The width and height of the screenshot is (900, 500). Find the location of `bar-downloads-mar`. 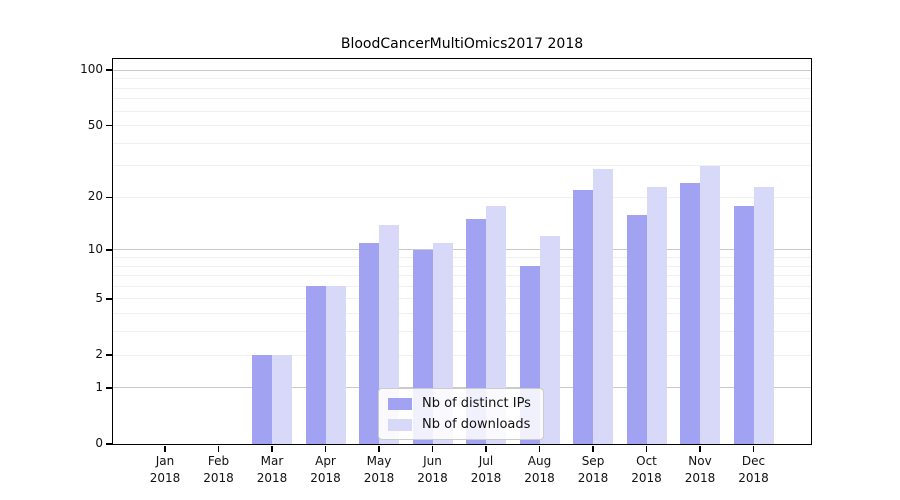

bar-downloads-mar is located at coordinates (282, 399).